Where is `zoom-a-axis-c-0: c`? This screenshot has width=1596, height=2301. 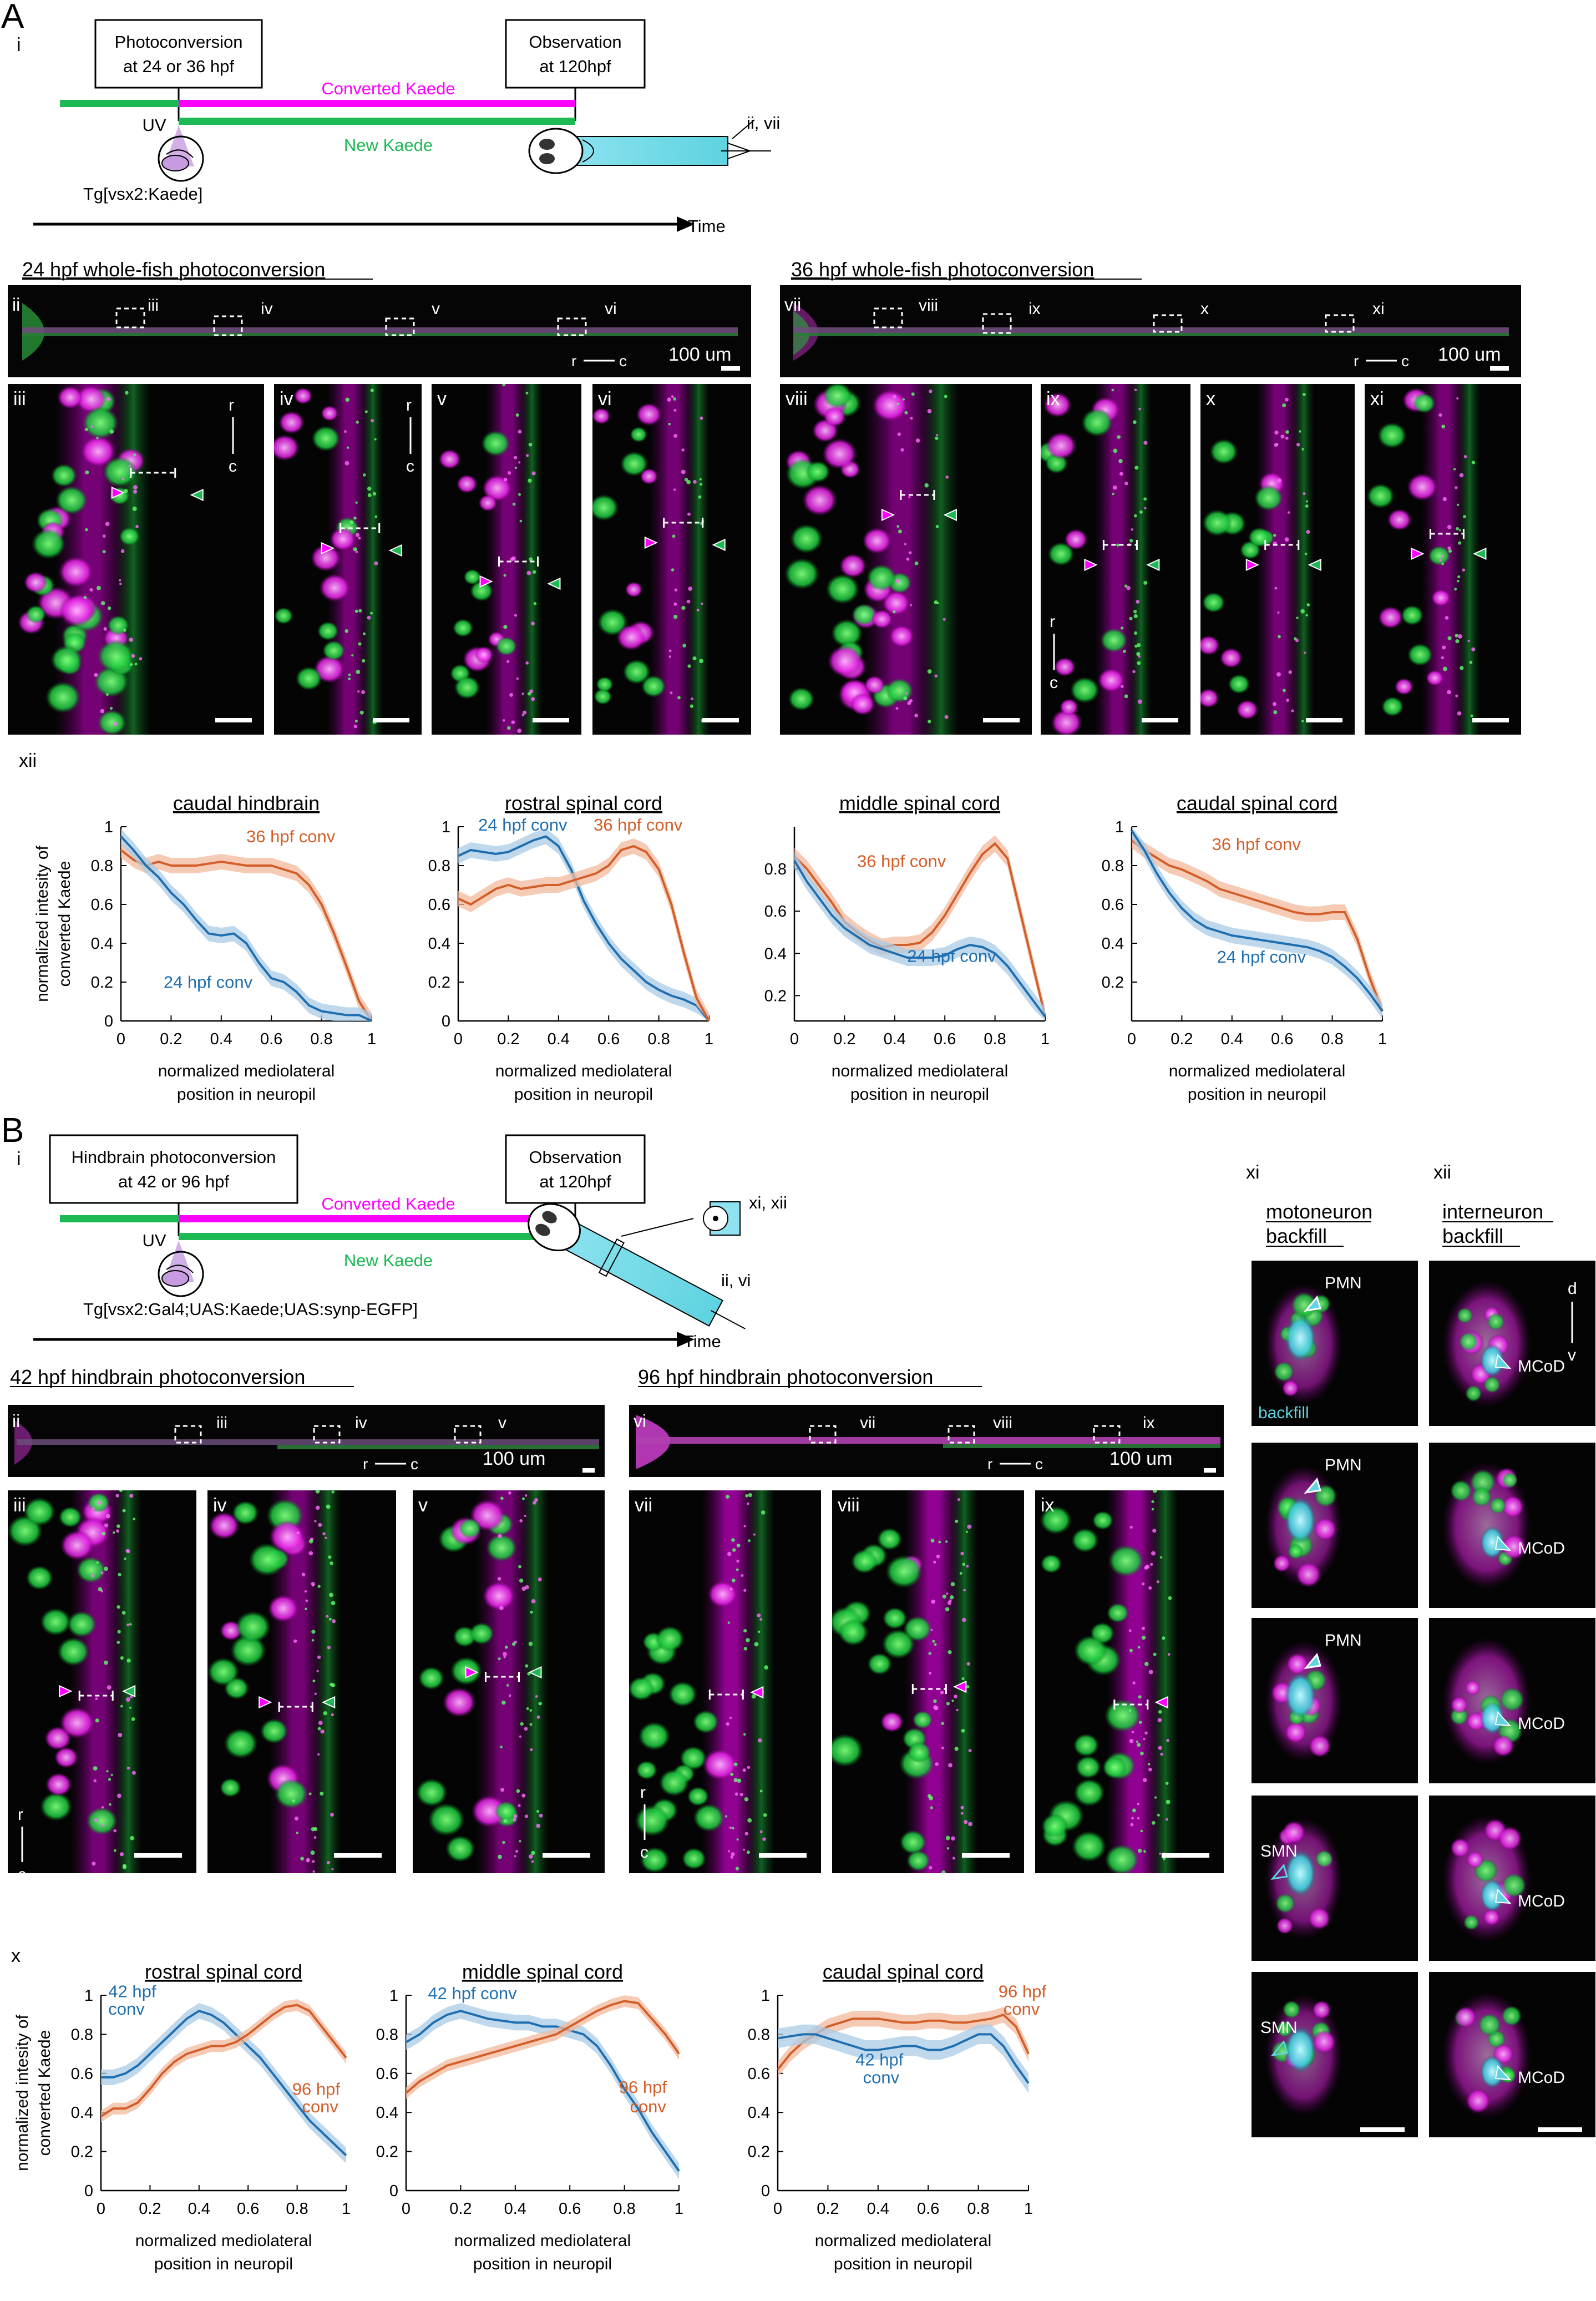 zoom-a-axis-c-0: c is located at coordinates (233, 466).